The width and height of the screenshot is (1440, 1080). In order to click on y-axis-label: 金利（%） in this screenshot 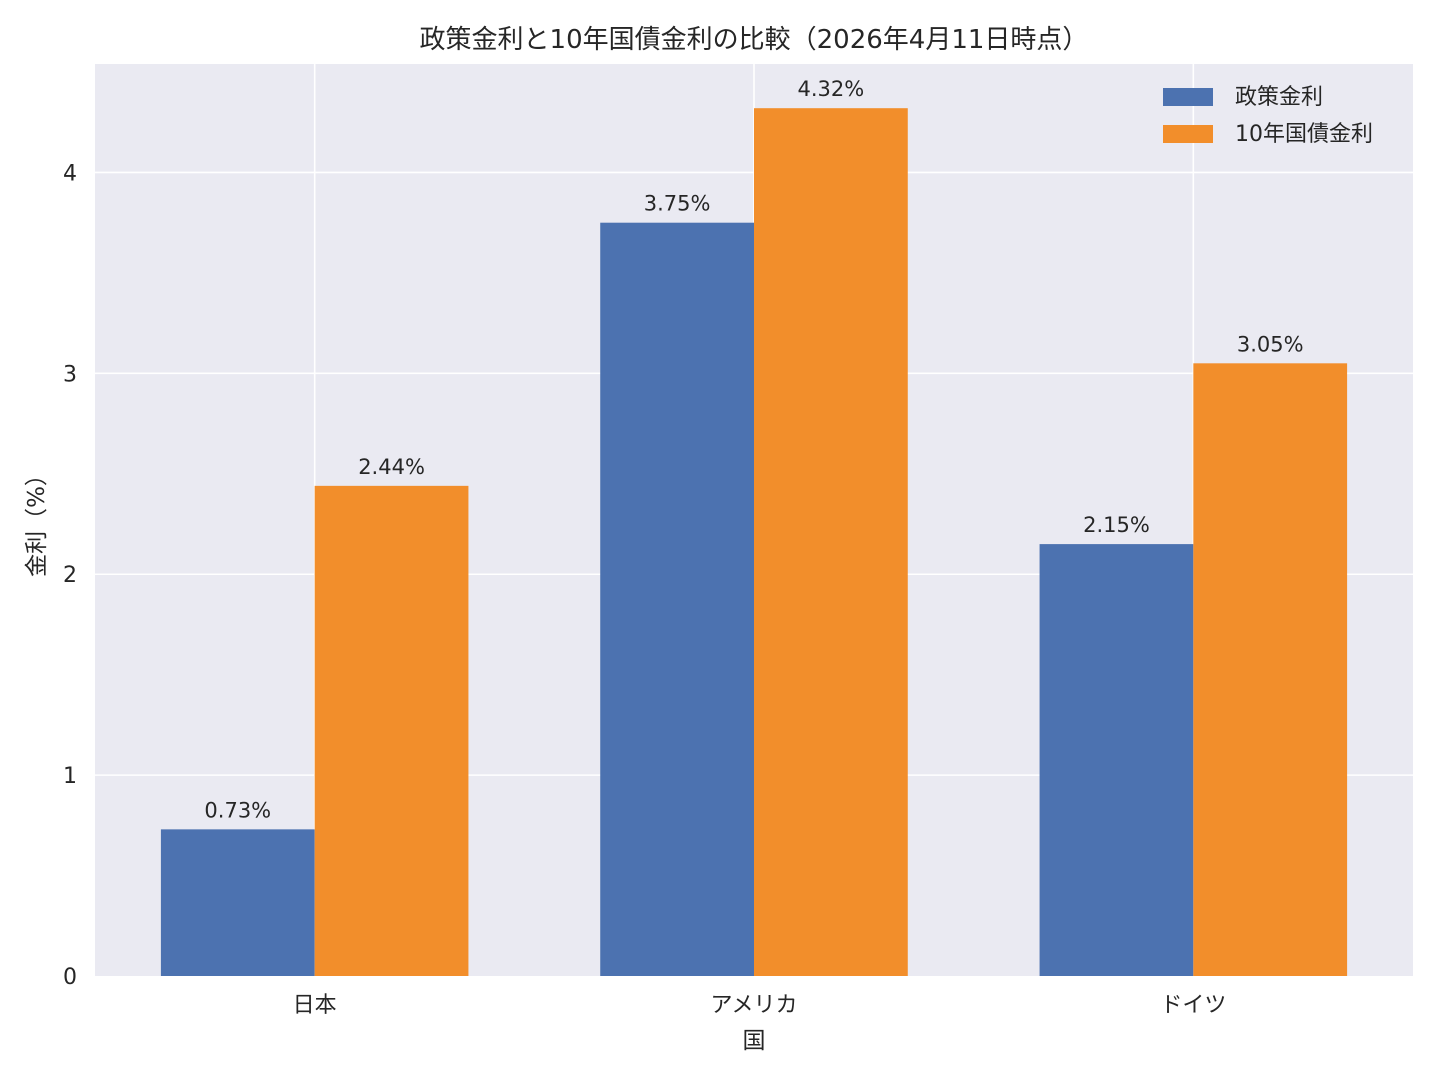, I will do `click(37, 520)`.